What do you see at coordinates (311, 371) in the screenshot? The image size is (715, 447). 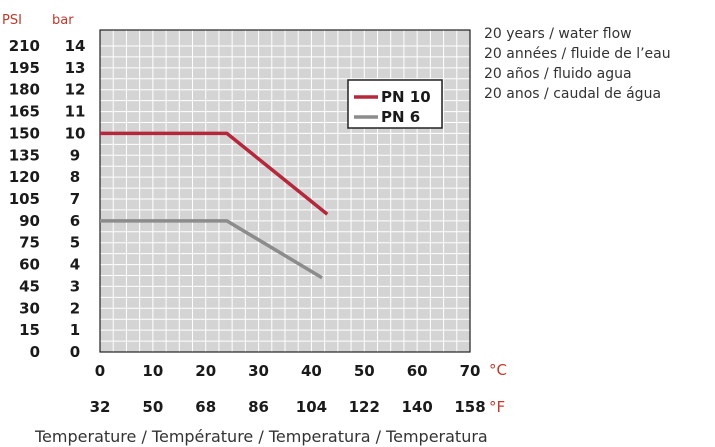 I see `x-tick-label-celsius: 40` at bounding box center [311, 371].